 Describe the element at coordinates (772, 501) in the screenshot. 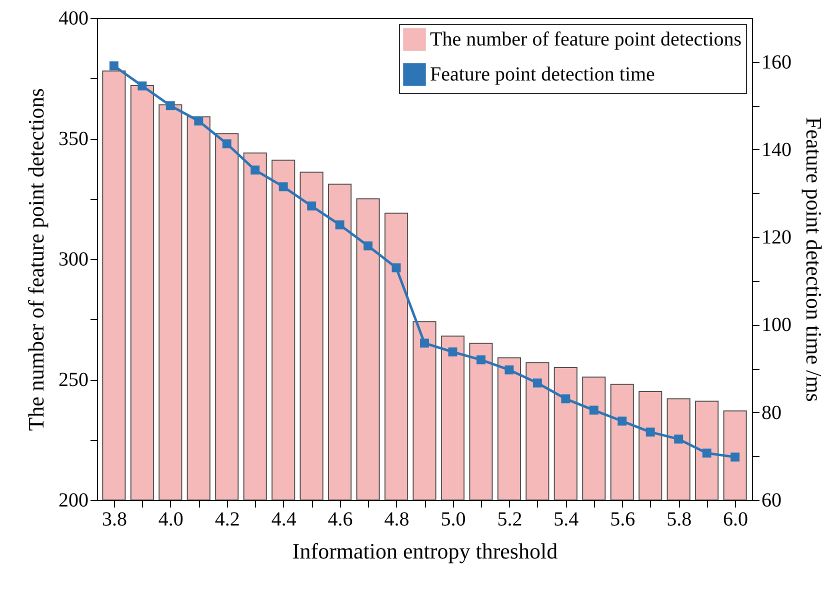

I see `y2-tick-label: 60` at that location.